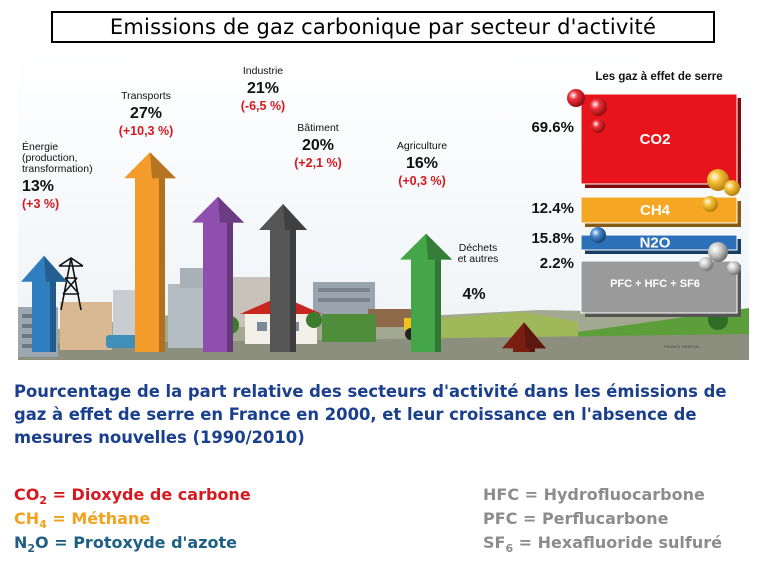 This screenshot has height=566, width=763. I want to click on sector-arrow-3: Industrie 21% (-6,5 %), so click(238, 208).